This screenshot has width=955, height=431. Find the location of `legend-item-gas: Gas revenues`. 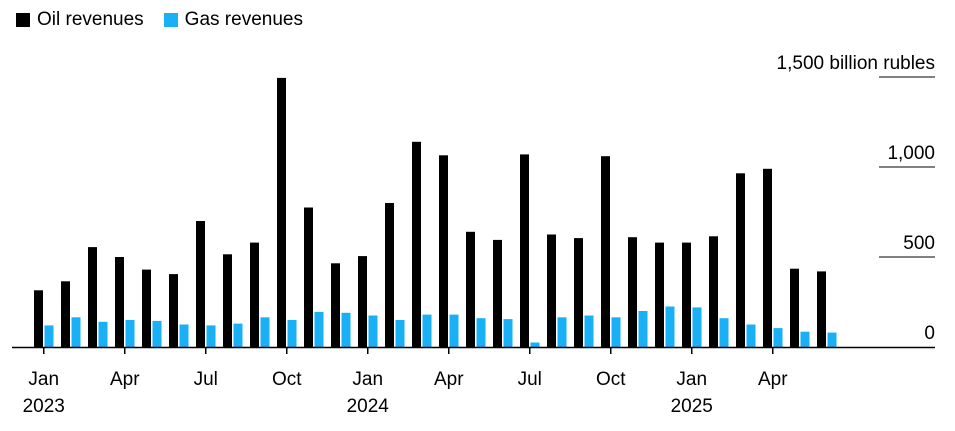

legend-item-gas: Gas revenues is located at coordinates (233, 20).